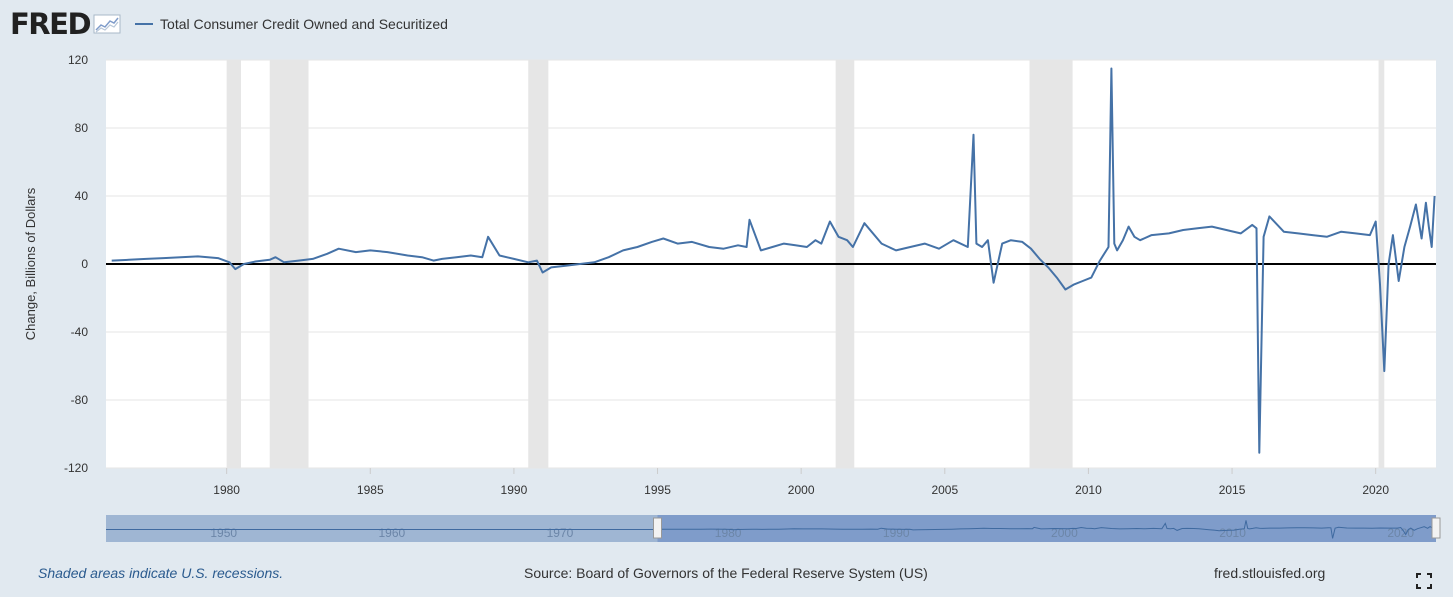  Describe the element at coordinates (1270, 573) in the screenshot. I see `site-link: fred.stlouisfed.org` at that location.